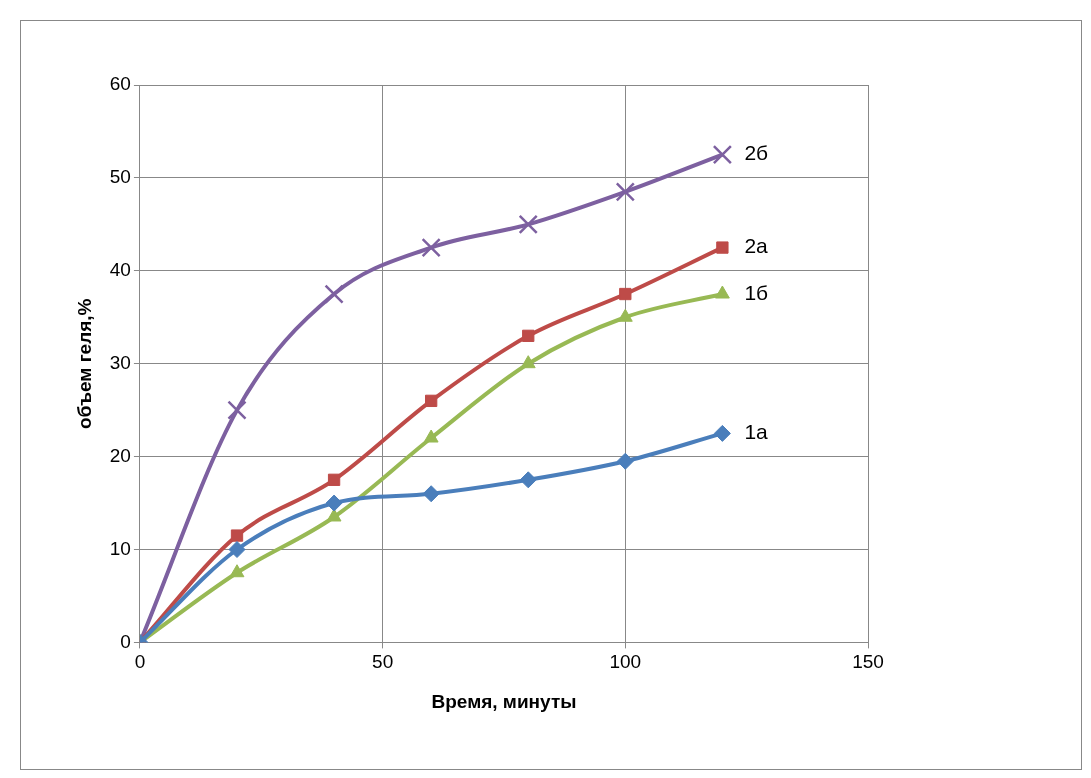 Image resolution: width=1091 pixels, height=778 pixels. Describe the element at coordinates (120, 270) in the screenshot. I see `y-tick-label: 40` at that location.